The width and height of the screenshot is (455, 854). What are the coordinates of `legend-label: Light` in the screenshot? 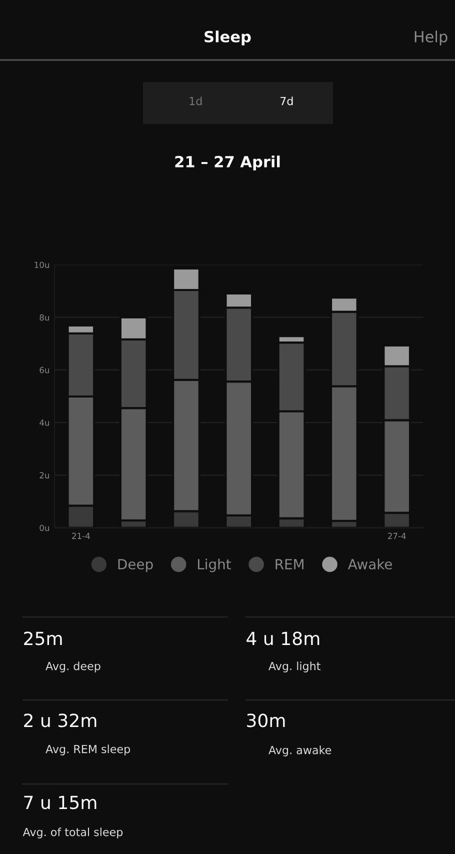 It's located at (214, 565).